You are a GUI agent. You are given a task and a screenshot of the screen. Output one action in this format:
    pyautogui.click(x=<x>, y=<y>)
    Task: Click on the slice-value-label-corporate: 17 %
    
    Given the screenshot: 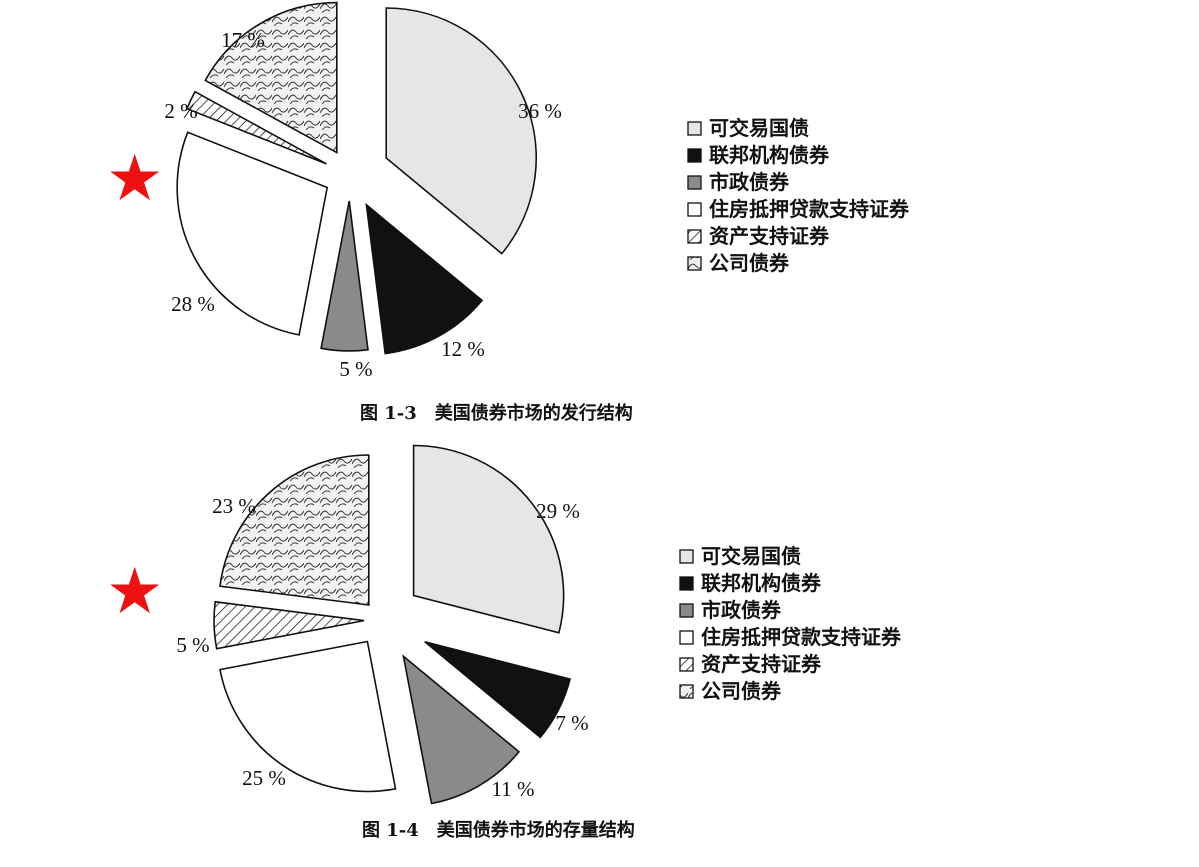 What is the action you would take?
    pyautogui.click(x=243, y=40)
    